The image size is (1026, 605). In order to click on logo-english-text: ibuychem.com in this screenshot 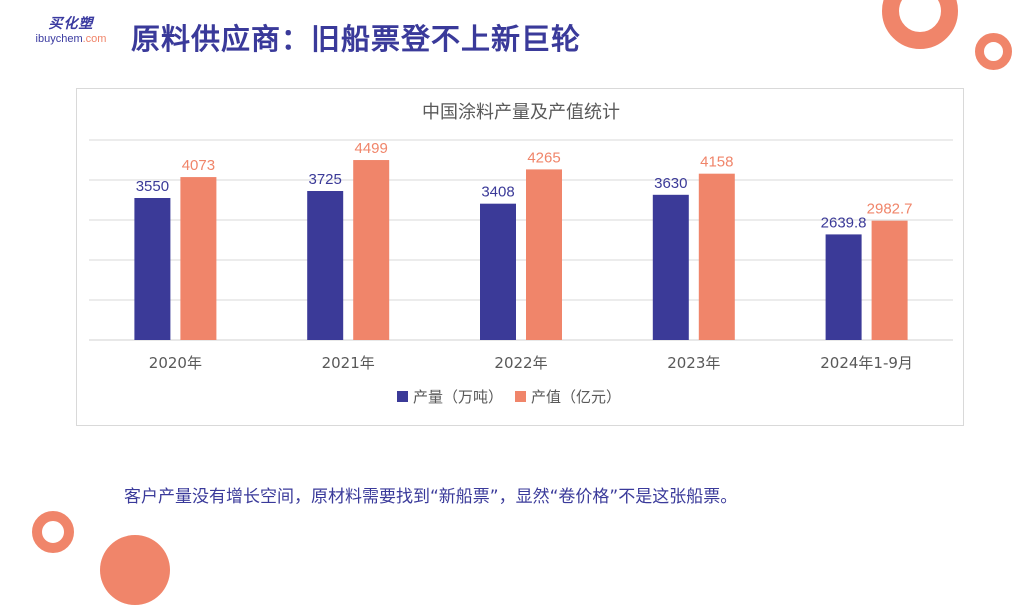, I will do `click(71, 39)`.